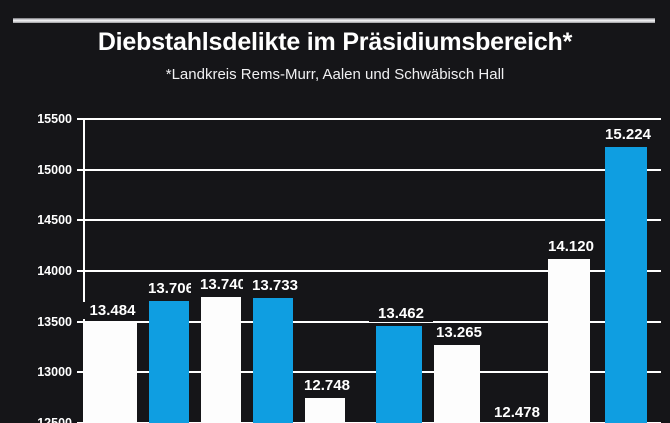 This screenshot has width=670, height=423. What do you see at coordinates (275, 286) in the screenshot?
I see `bar-value-label-4: 13.733` at bounding box center [275, 286].